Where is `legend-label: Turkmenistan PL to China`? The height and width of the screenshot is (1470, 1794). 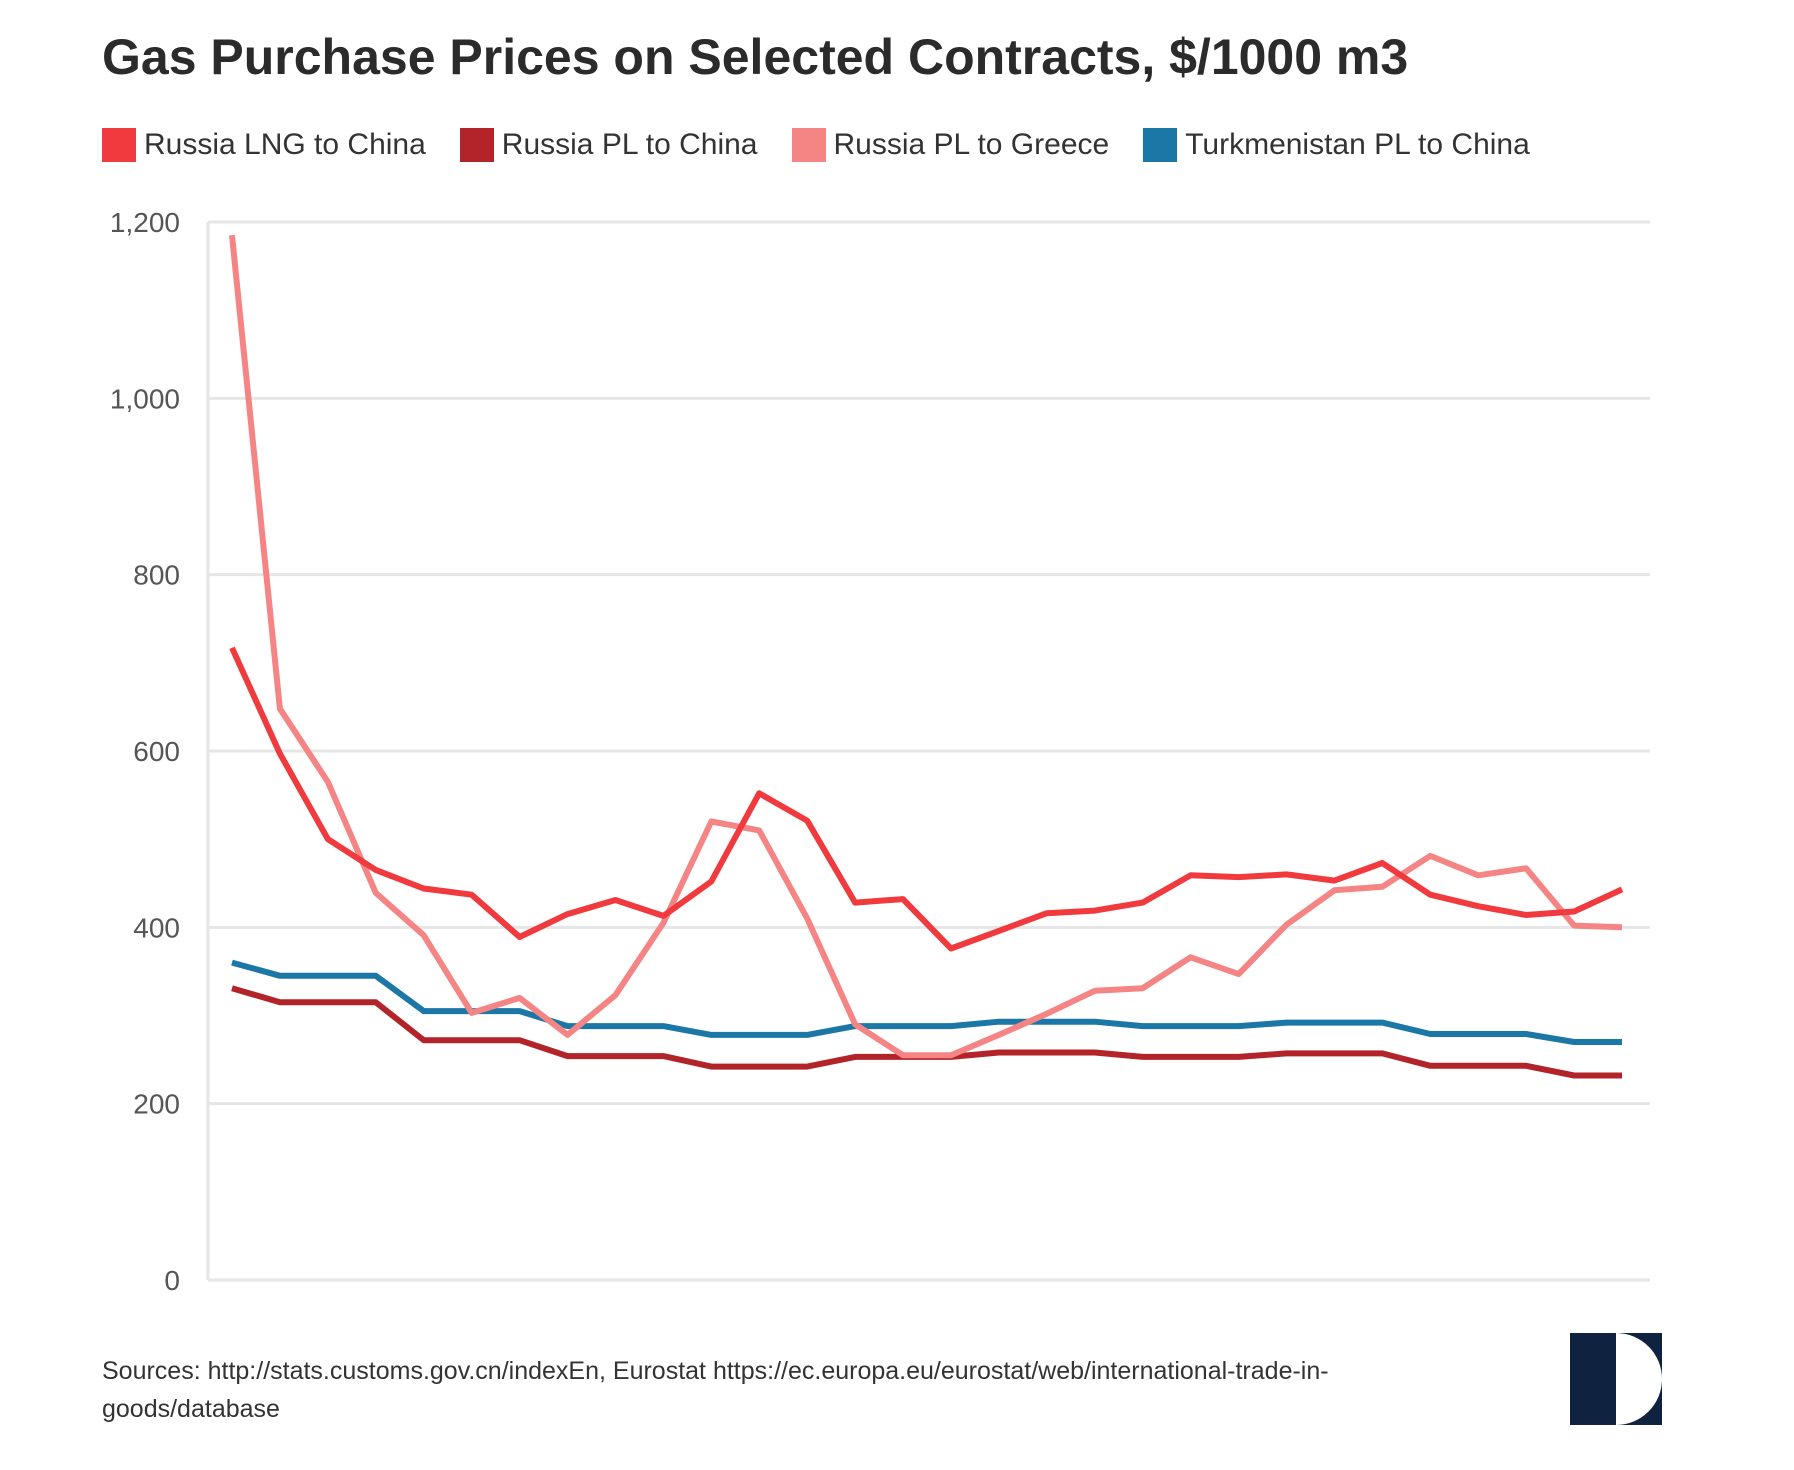
legend-label: Turkmenistan PL to China is located at coordinates (1357, 144).